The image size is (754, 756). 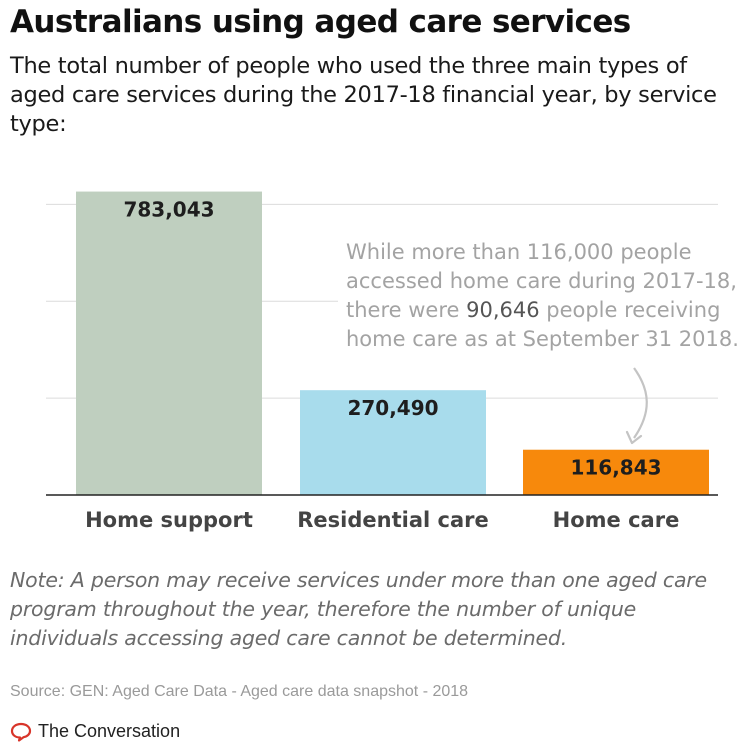 I want to click on conversation-bubble-icon, so click(x=21, y=732).